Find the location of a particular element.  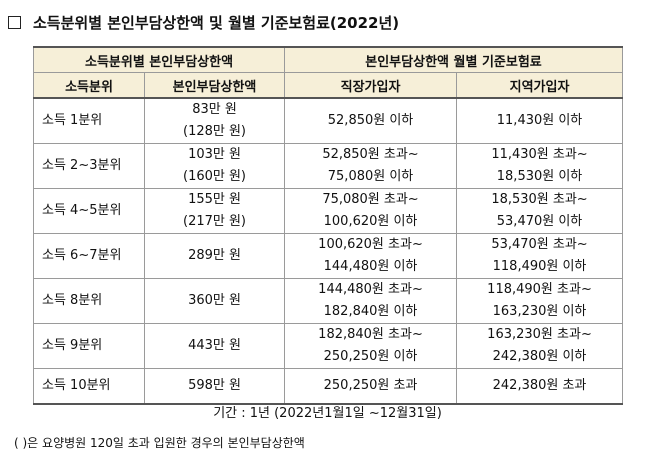

header-row-group: 소득분위별 본인부담상한액 본인부담상한액 월별 기준보험료 is located at coordinates (328, 59).